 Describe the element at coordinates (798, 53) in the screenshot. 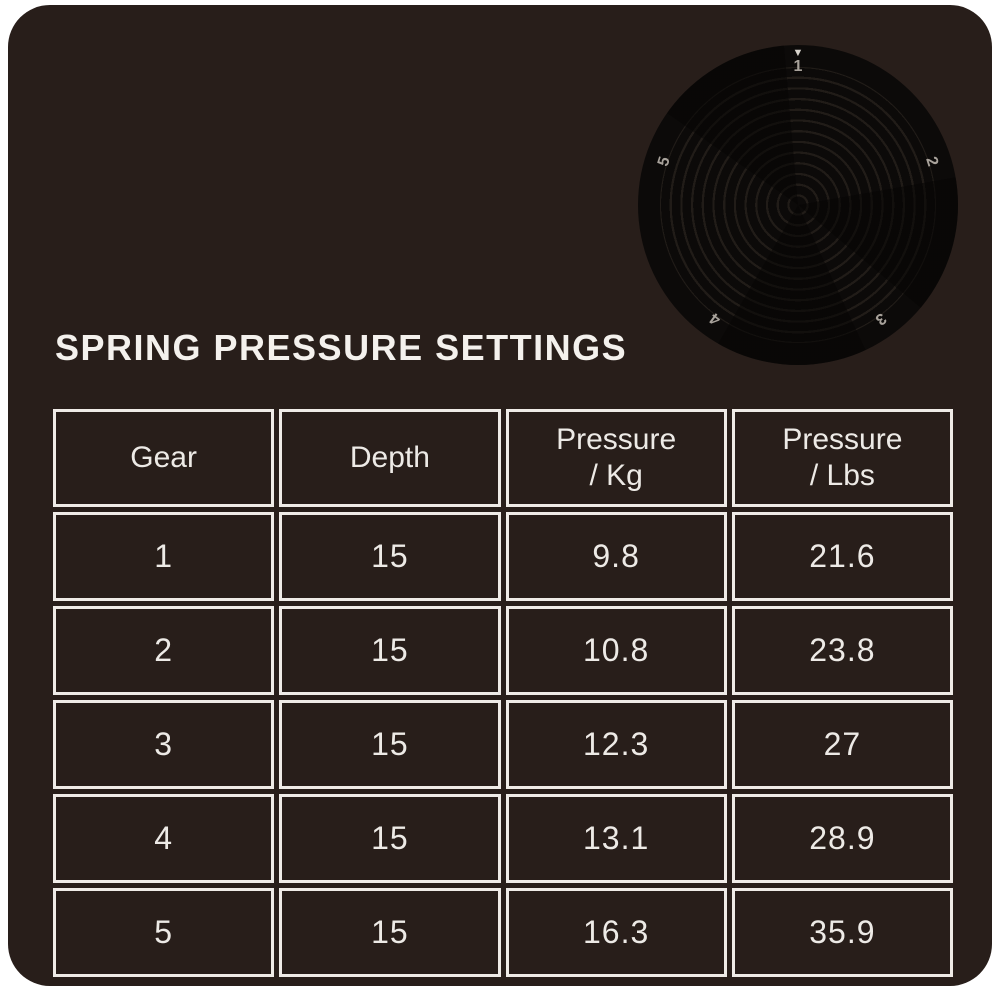

I see `dial-pointer-icon: ▼` at that location.